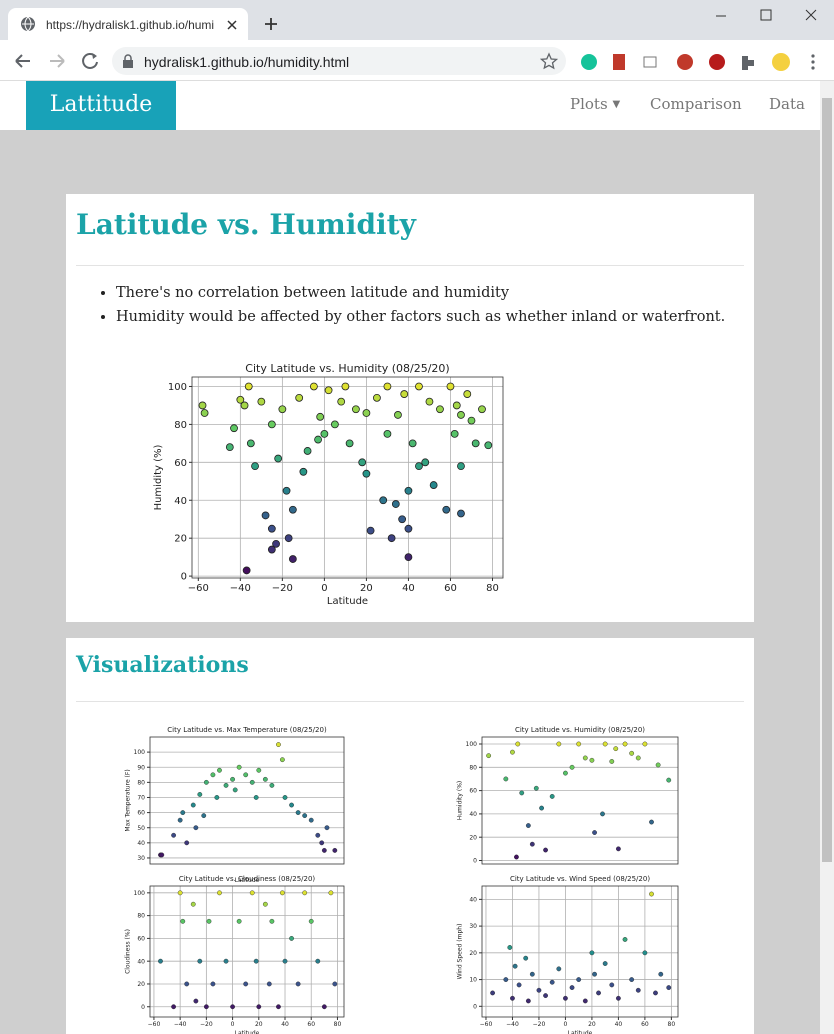 The image size is (834, 1034). Describe the element at coordinates (347, 601) in the screenshot. I see `x-axis-label: Latitude` at that location.